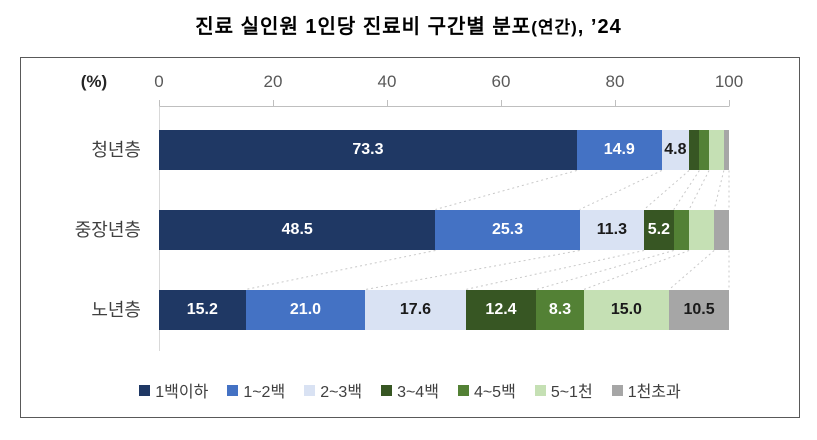 This screenshot has height=440, width=817. I want to click on data-label: 5.2, so click(658, 229).